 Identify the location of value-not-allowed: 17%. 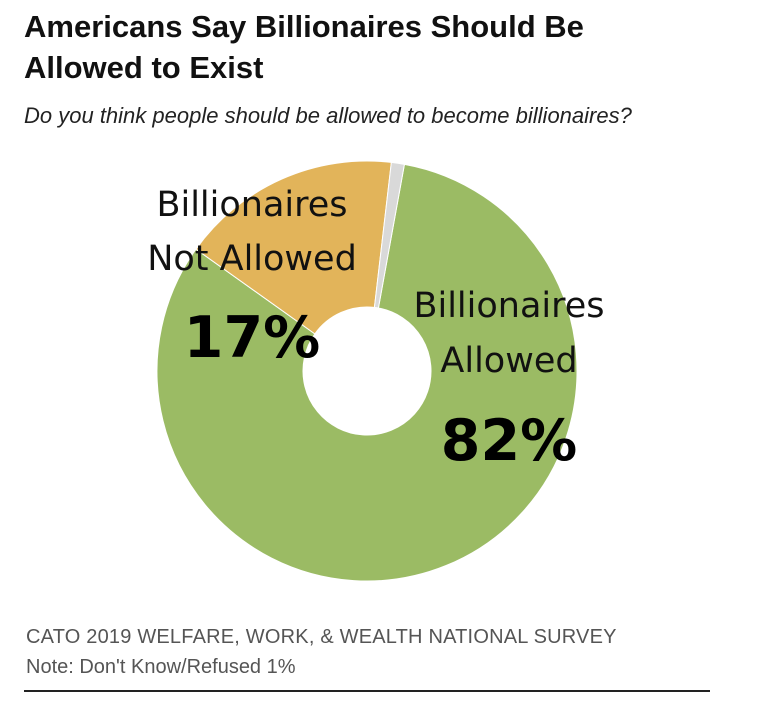
(252, 338).